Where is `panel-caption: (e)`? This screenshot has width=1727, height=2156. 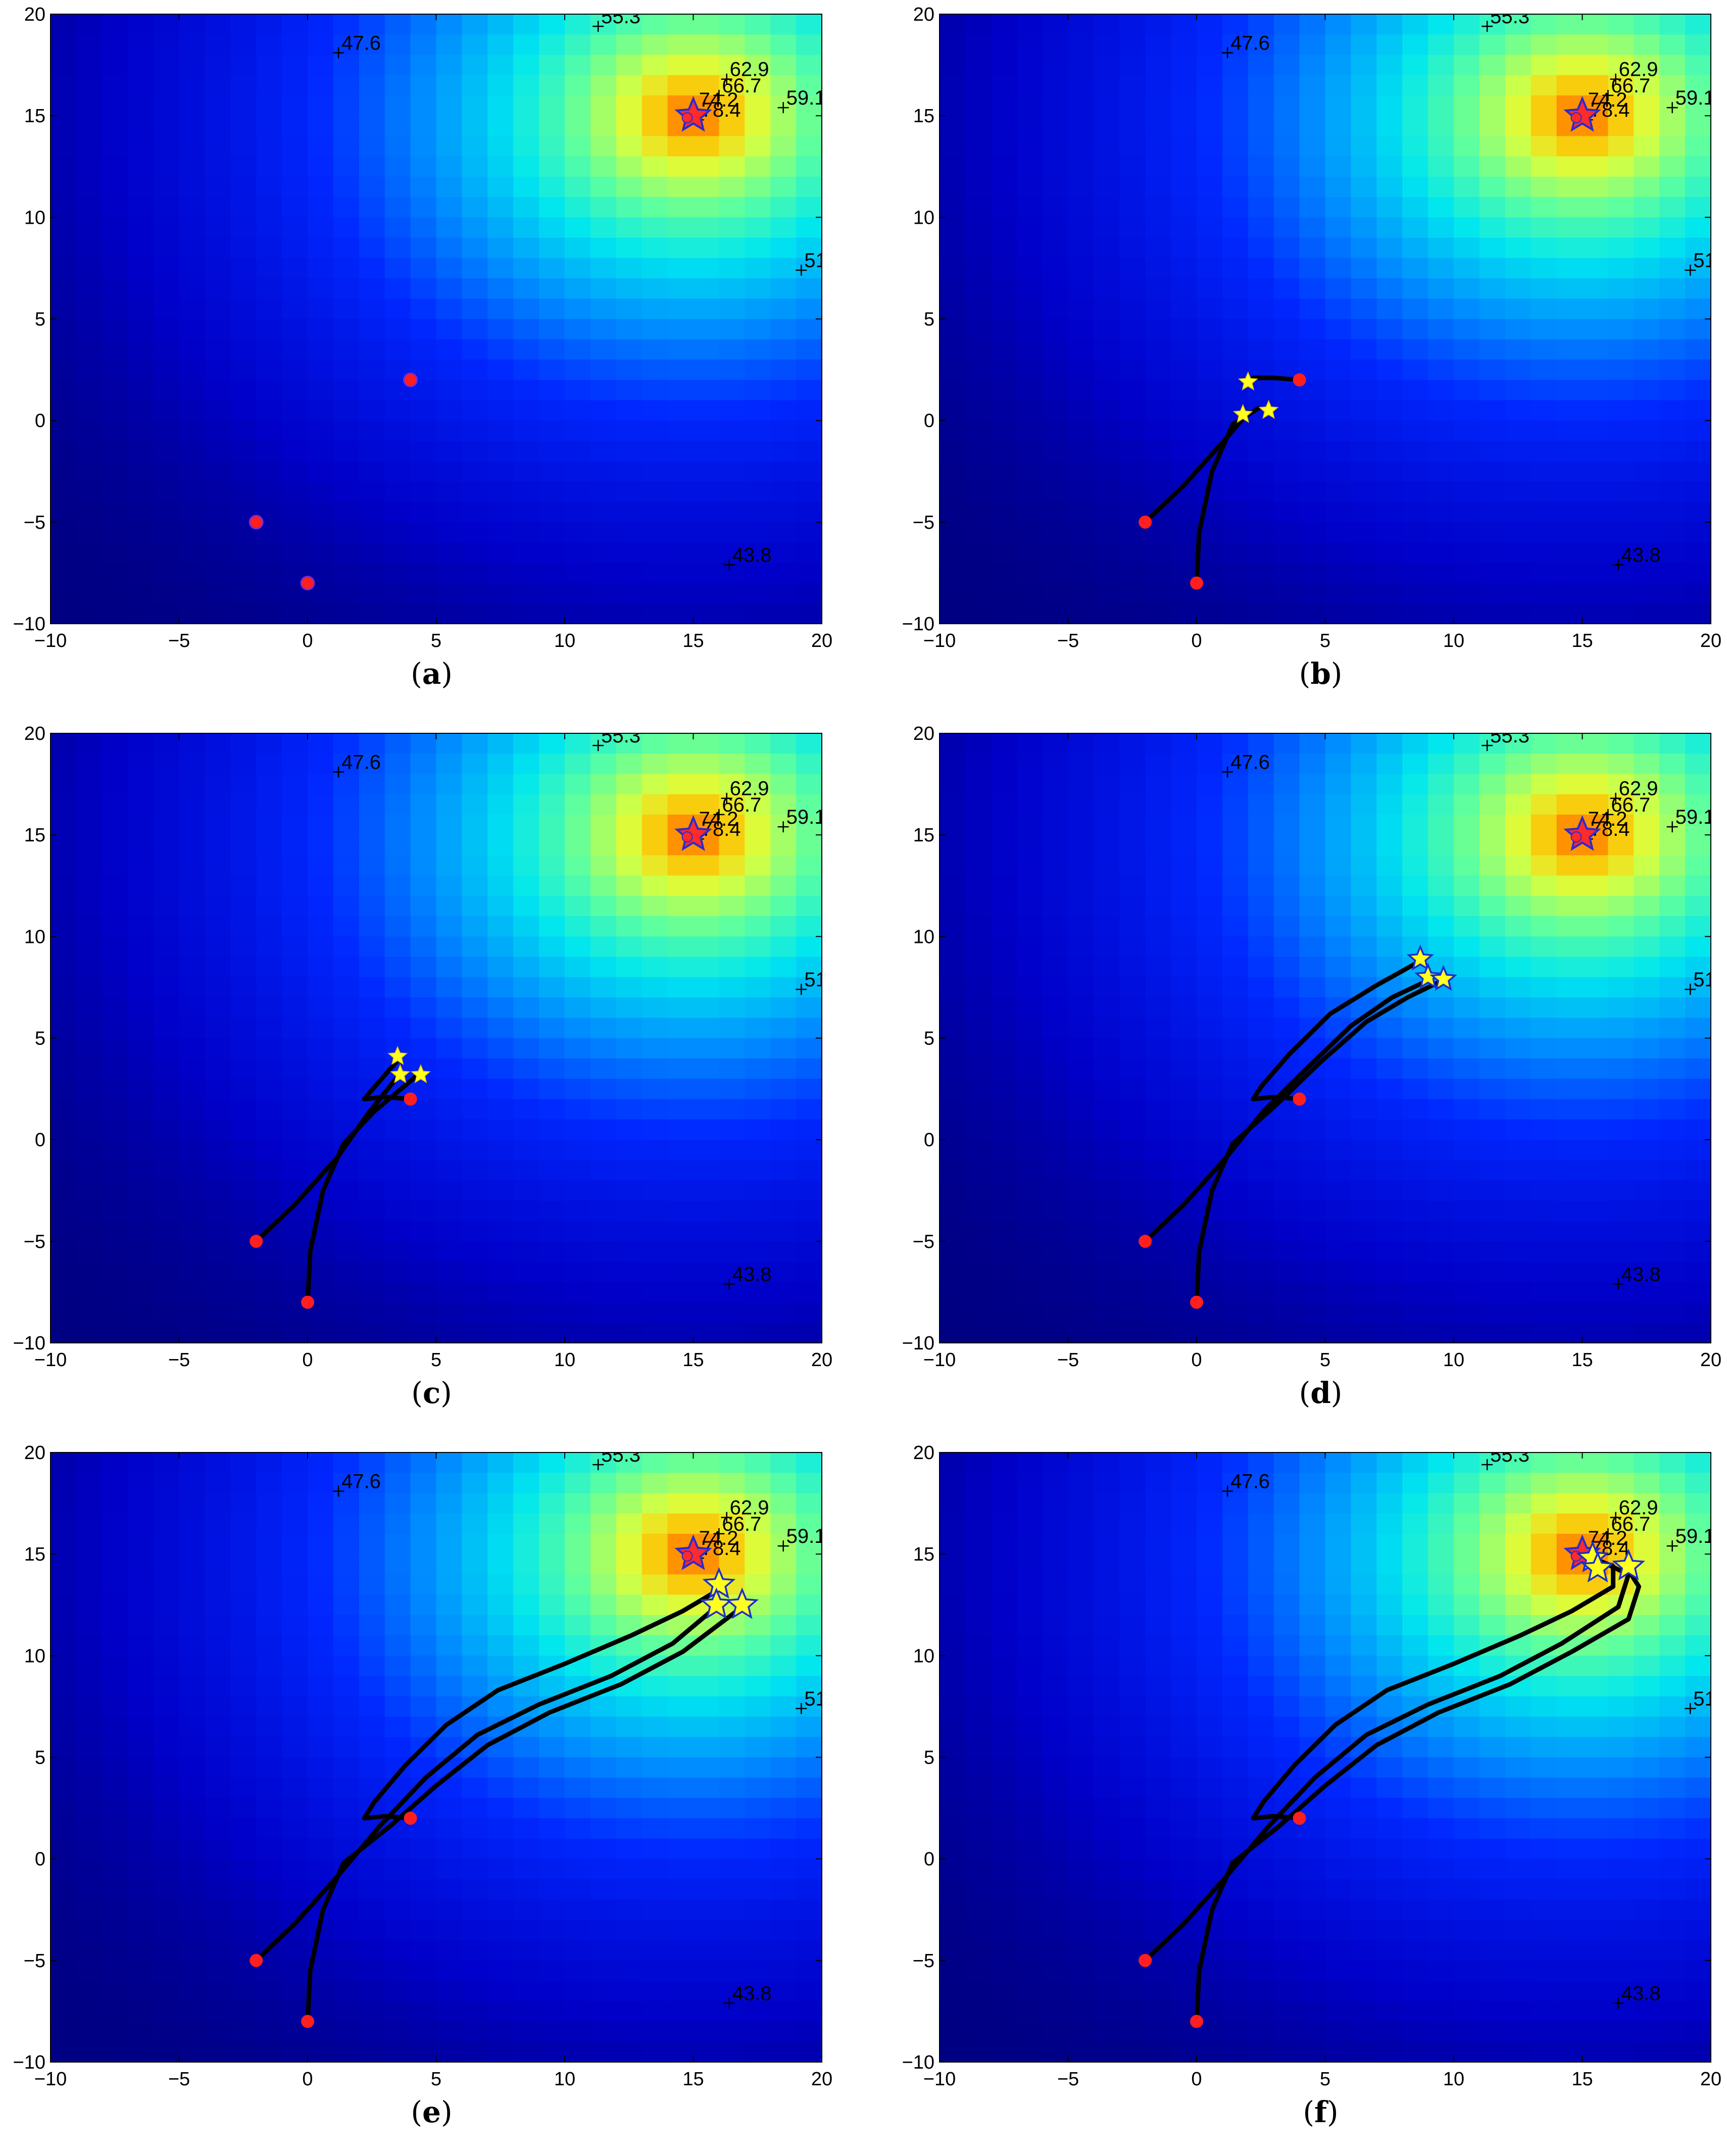 panel-caption: (e) is located at coordinates (431, 2112).